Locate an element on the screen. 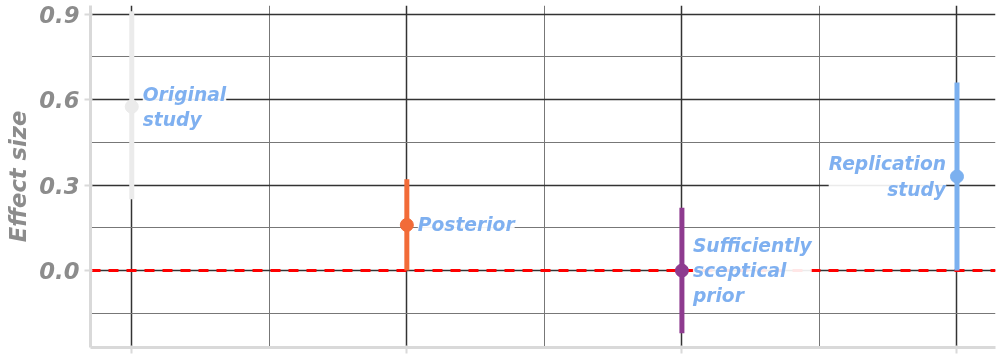 This screenshot has width=1008, height=360. series-label: Original study is located at coordinates (184, 106).